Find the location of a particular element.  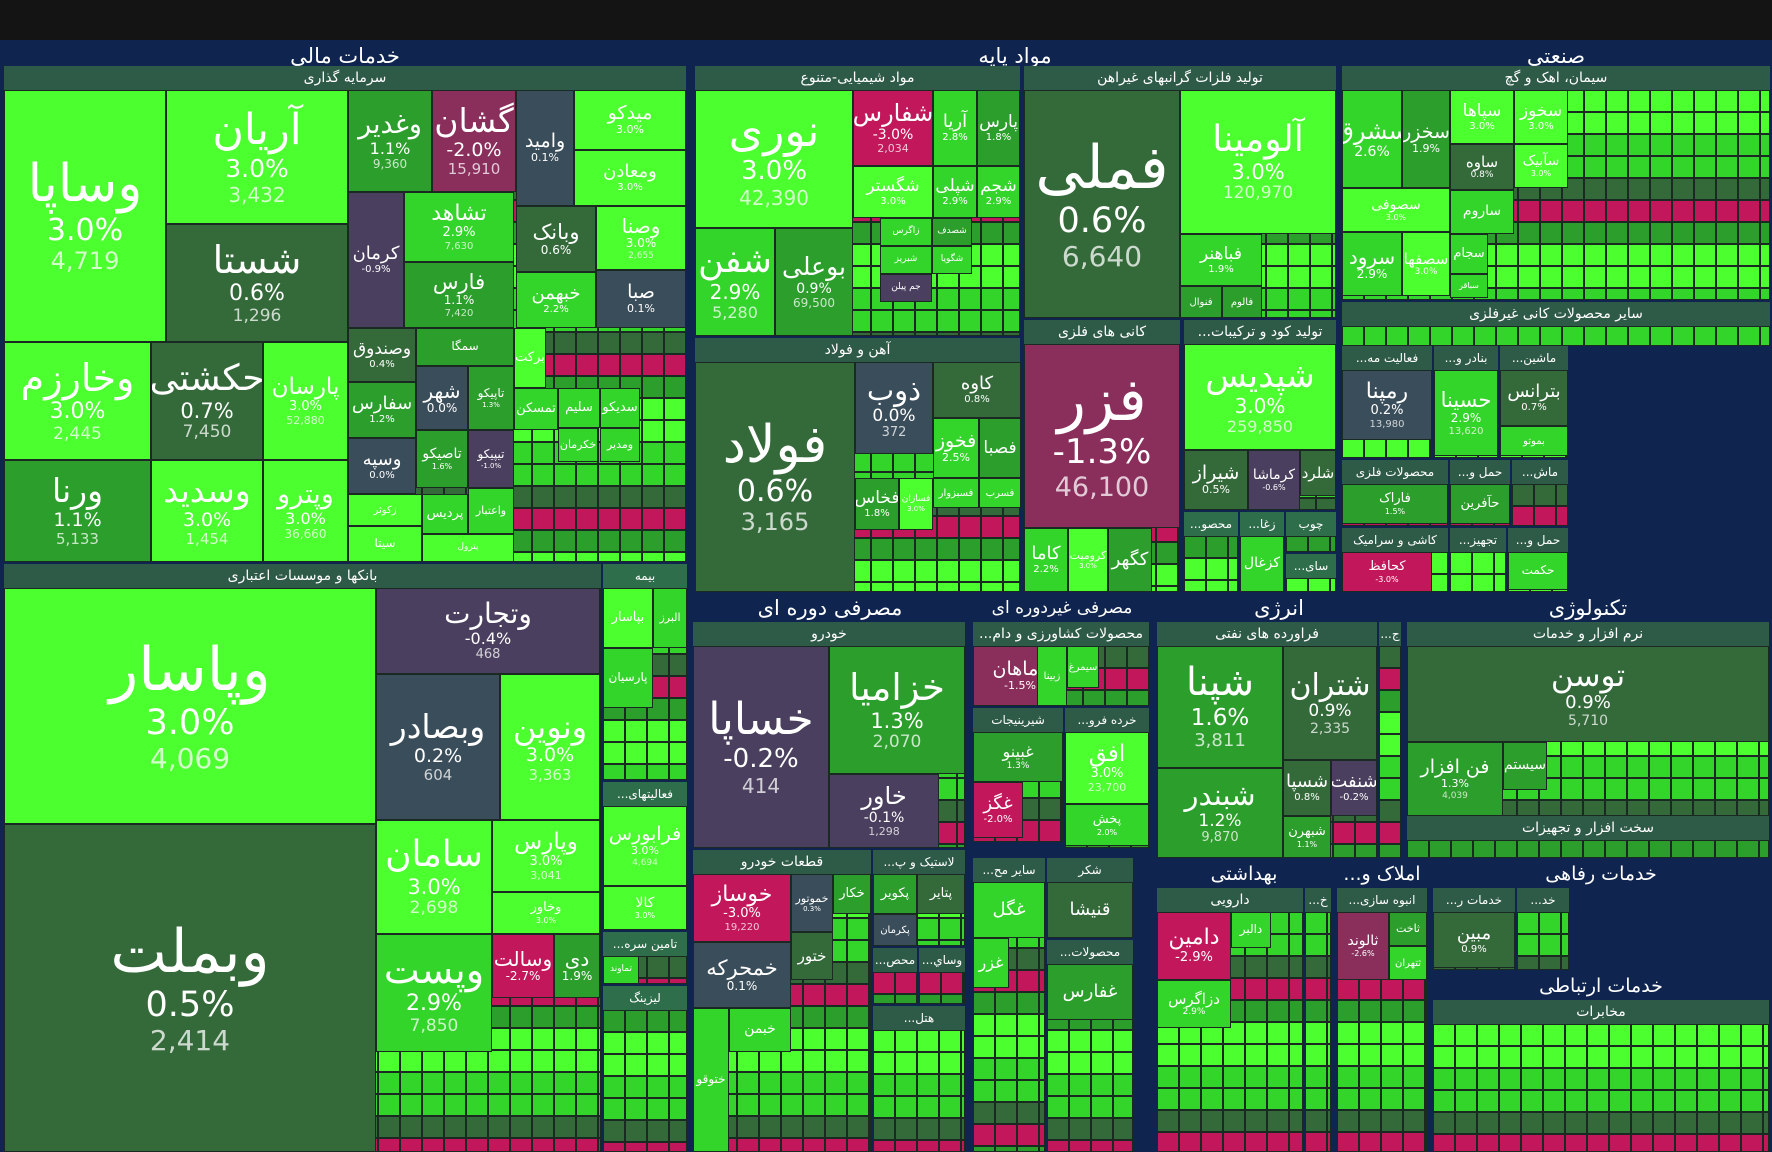

stock-tile: غفارس is located at coordinates (1090, 992).